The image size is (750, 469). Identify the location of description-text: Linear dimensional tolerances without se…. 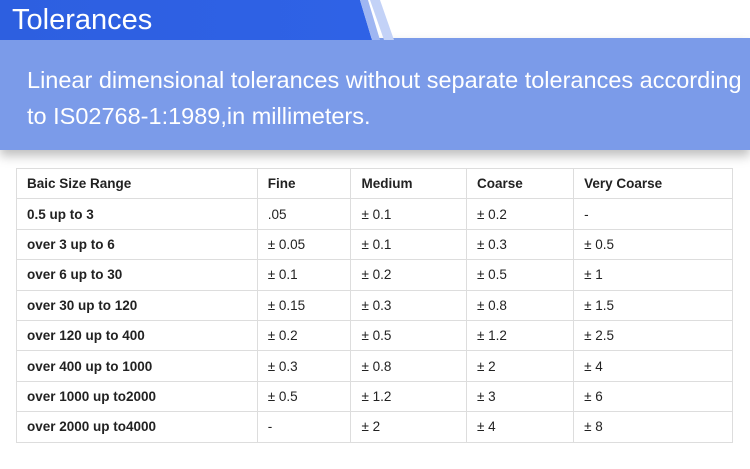
(384, 98).